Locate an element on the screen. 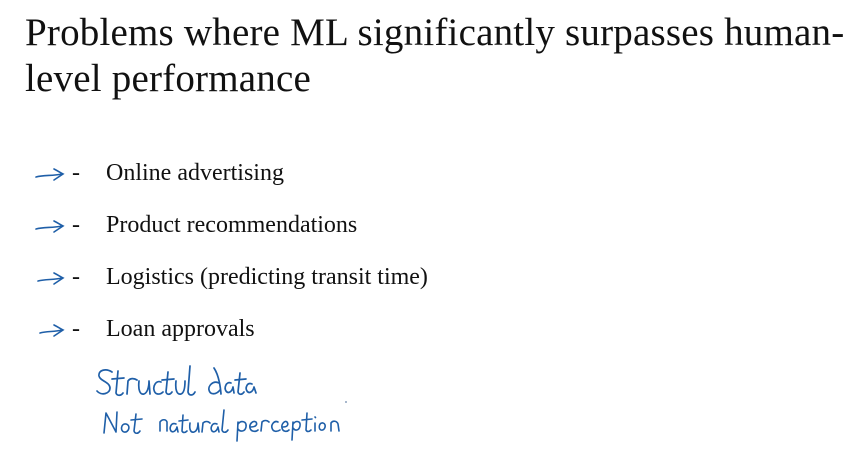 This screenshot has height=453, width=861. bullet-text: Loan approvals is located at coordinates (180, 329).